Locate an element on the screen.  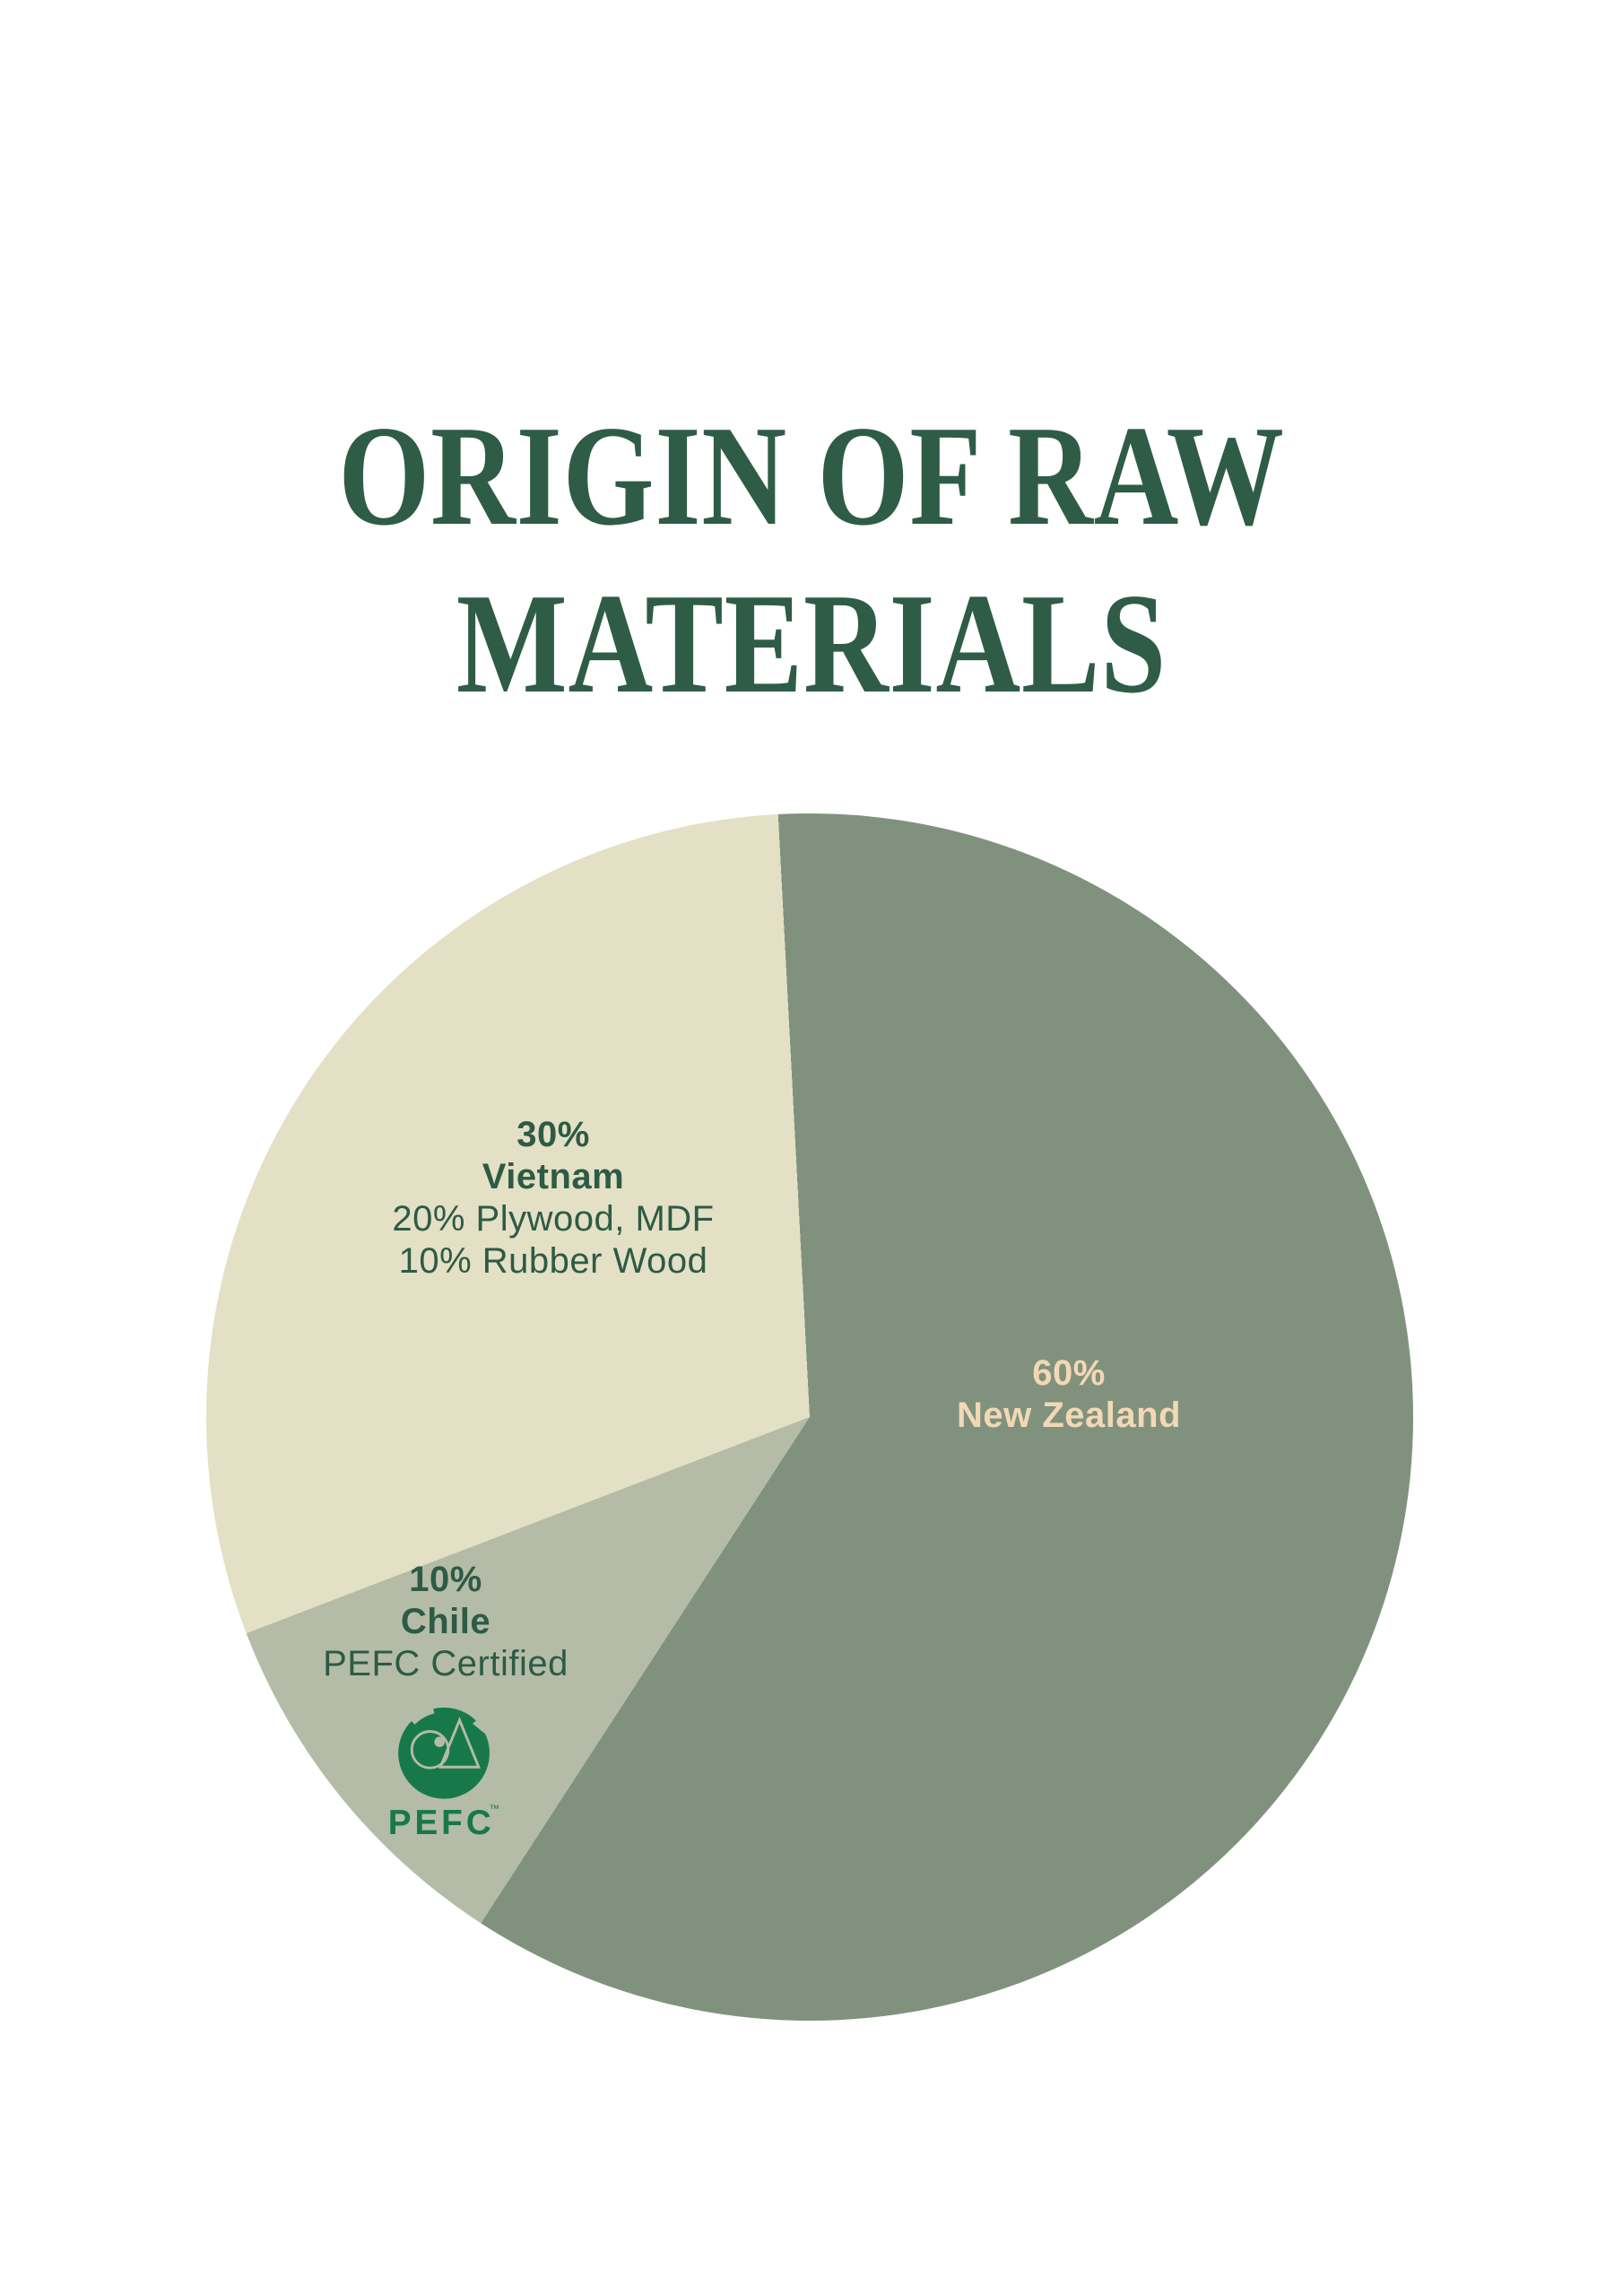
slice-pct-new-zealand: 60% is located at coordinates (1069, 1373).